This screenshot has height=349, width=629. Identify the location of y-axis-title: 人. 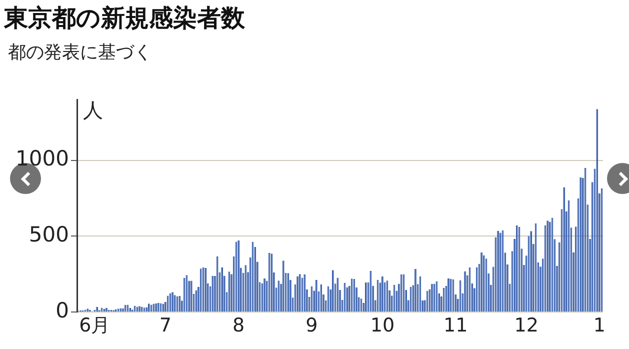
(93, 110).